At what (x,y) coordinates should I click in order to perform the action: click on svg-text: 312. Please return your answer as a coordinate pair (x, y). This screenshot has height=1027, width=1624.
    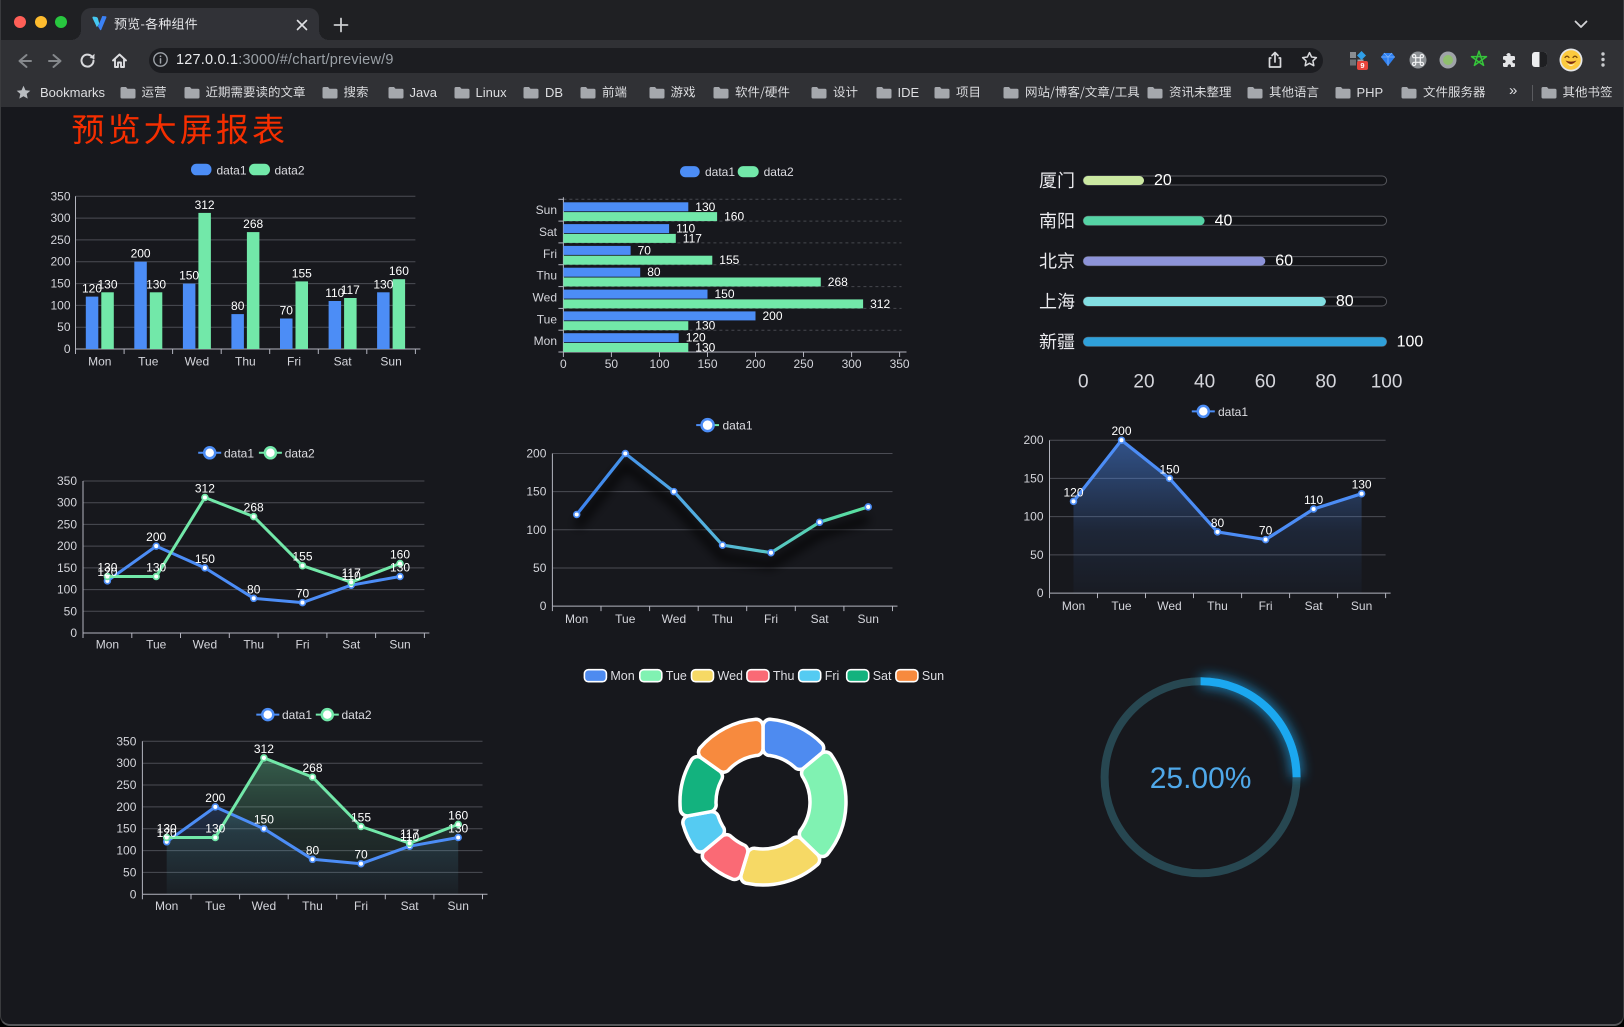
    Looking at the image, I should click on (880, 304).